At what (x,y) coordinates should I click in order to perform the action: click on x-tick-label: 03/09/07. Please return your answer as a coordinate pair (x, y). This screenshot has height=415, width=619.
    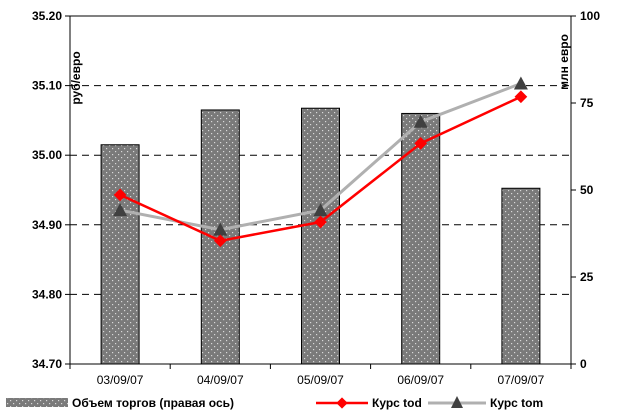
    Looking at the image, I should click on (120, 380).